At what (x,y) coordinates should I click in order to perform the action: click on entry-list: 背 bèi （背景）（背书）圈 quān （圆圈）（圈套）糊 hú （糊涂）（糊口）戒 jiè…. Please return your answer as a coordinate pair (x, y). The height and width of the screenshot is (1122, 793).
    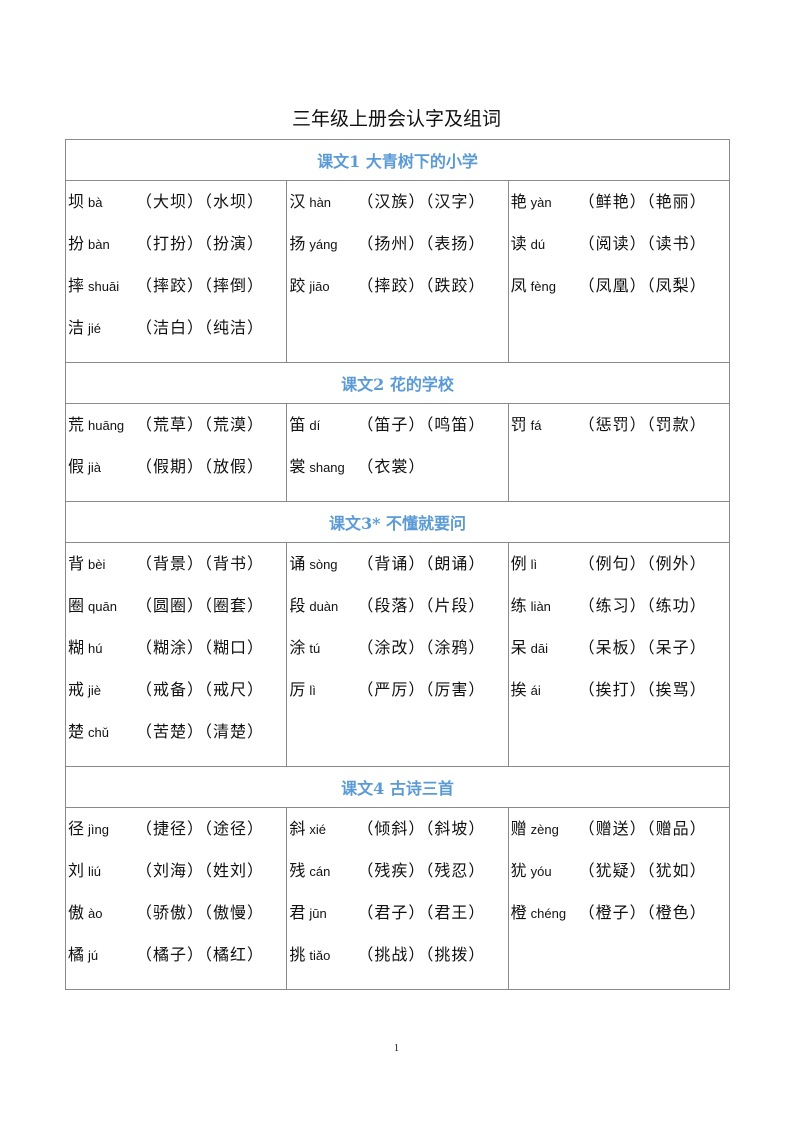
    Looking at the image, I should click on (176, 654).